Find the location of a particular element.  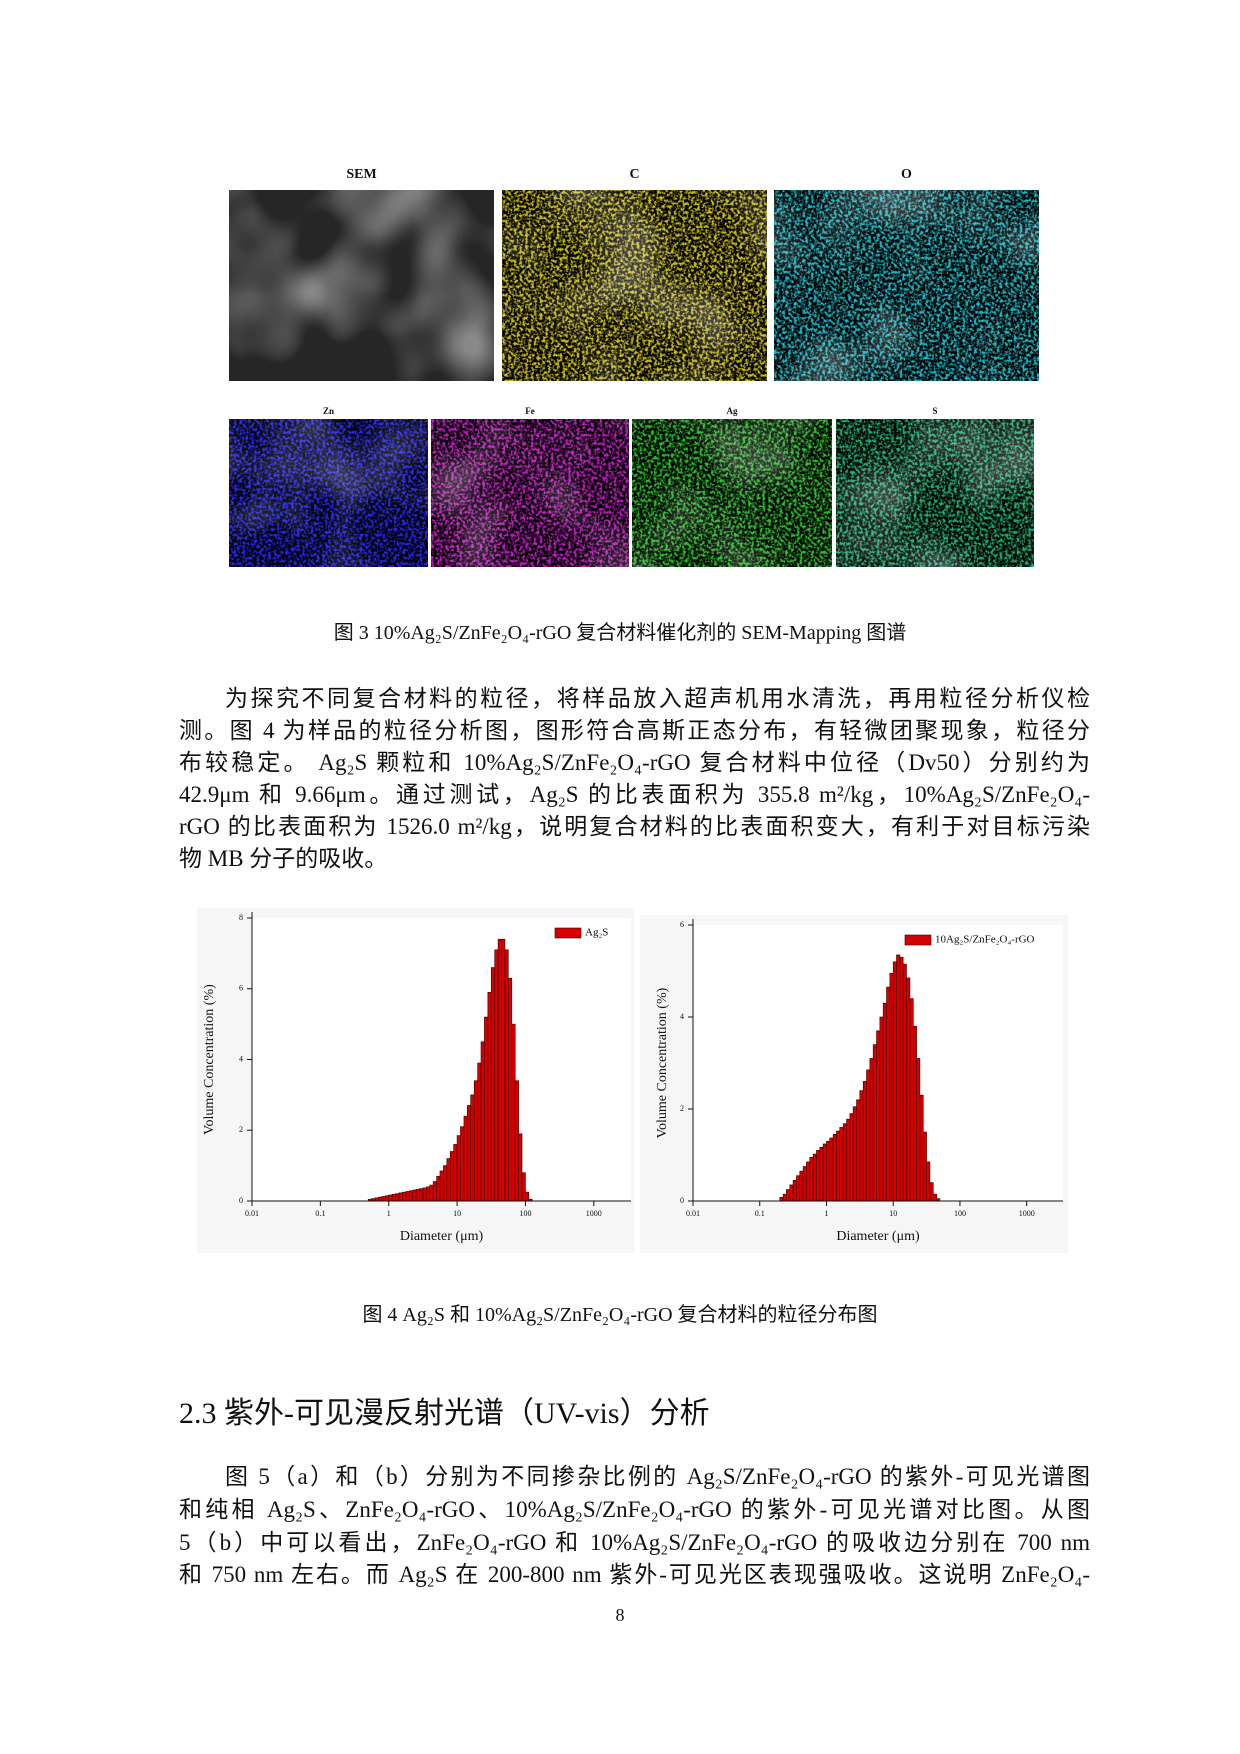

plot-area is located at coordinates (441, 1059).